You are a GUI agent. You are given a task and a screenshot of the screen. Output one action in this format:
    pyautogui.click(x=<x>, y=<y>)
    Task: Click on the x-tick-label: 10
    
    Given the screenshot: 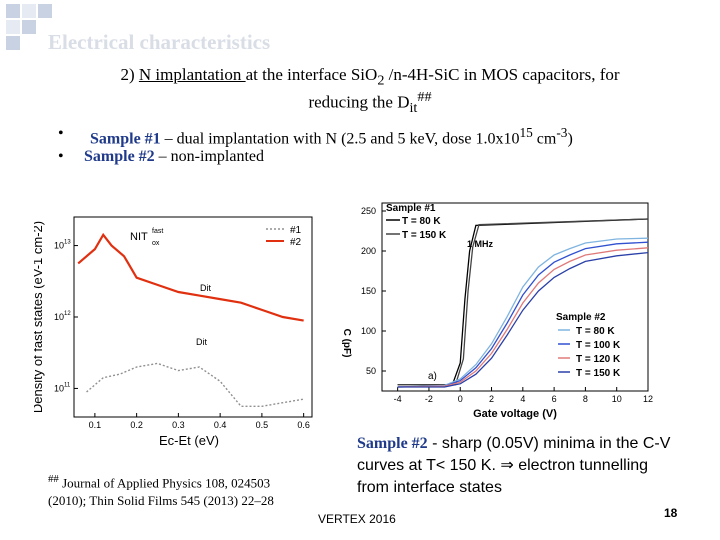 What is the action you would take?
    pyautogui.click(x=617, y=399)
    